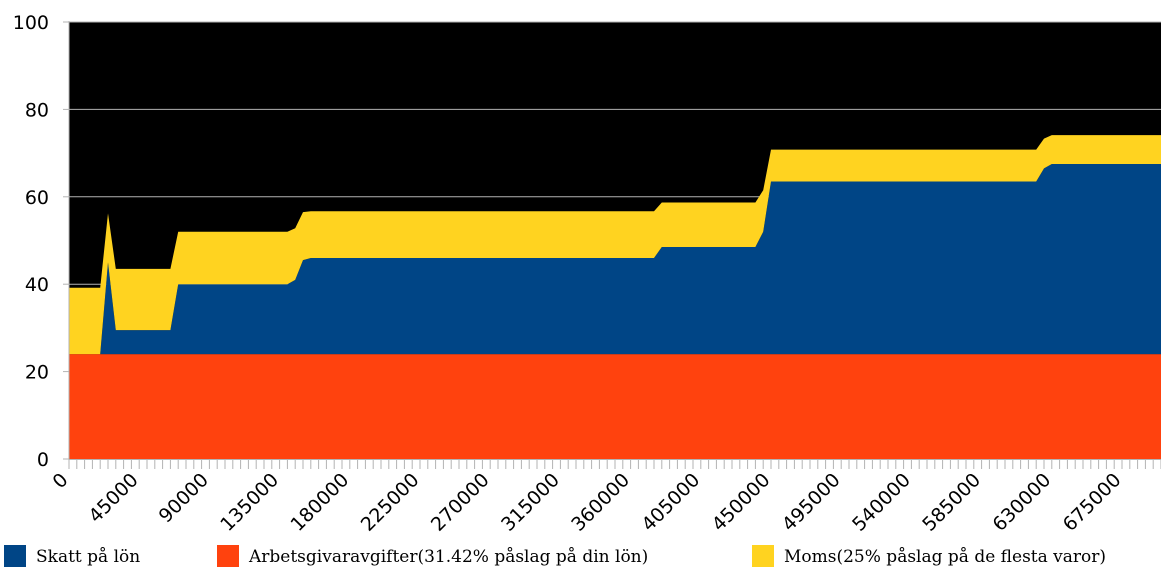  I want to click on x-tick-label: 315000, so click(530, 502).